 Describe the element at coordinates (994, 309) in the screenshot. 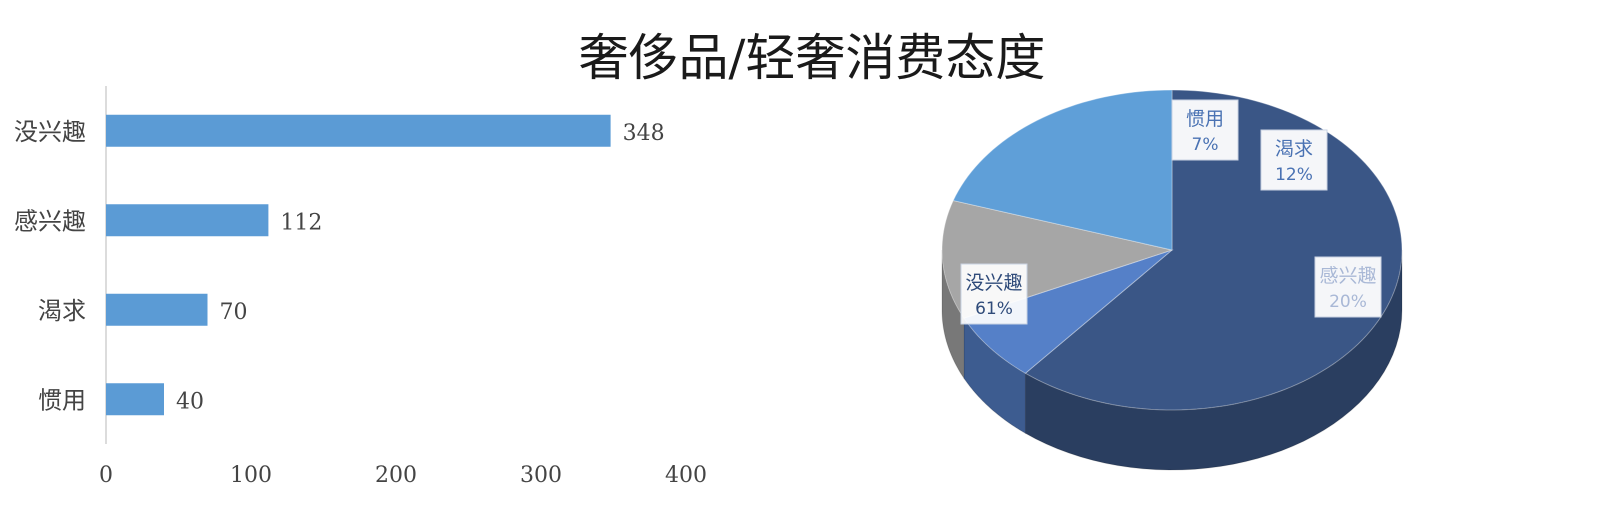

I see `pie-percent-label: 61%` at that location.